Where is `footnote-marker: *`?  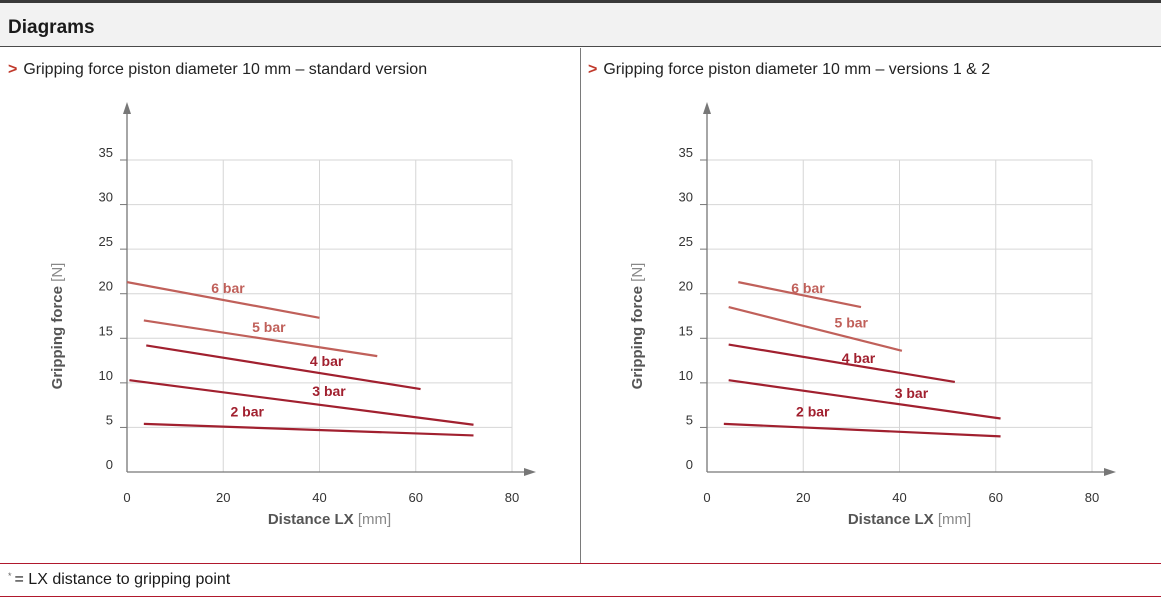
footnote-marker: * is located at coordinates (10, 576).